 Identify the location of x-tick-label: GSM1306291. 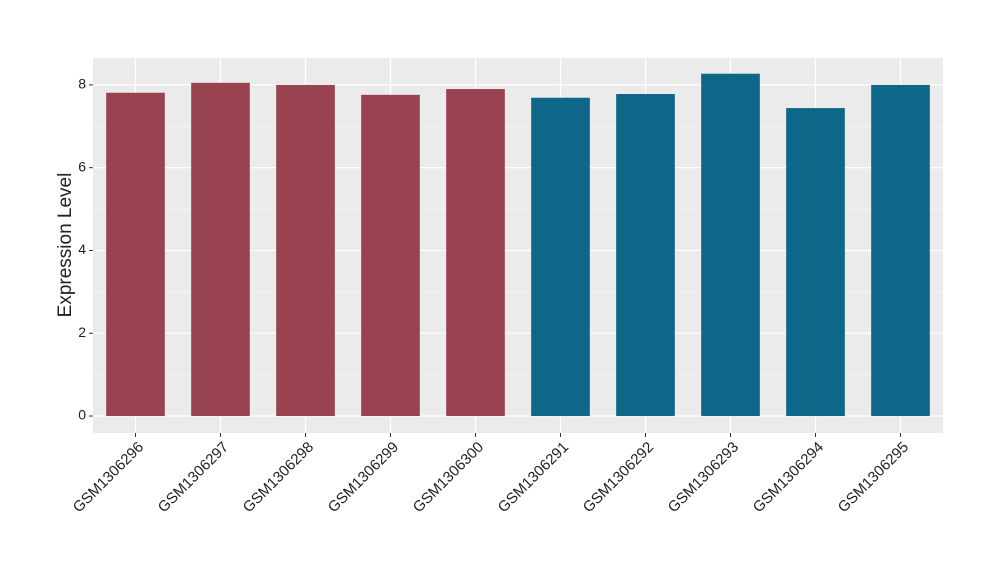
(533, 477).